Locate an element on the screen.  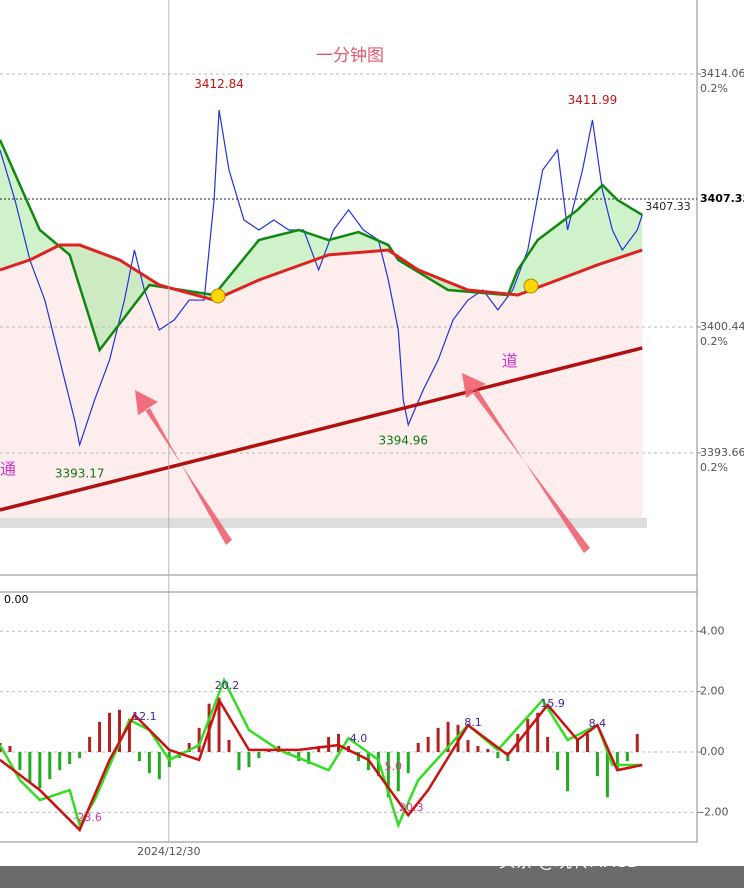
text-label: 道 is located at coordinates (510, 360).